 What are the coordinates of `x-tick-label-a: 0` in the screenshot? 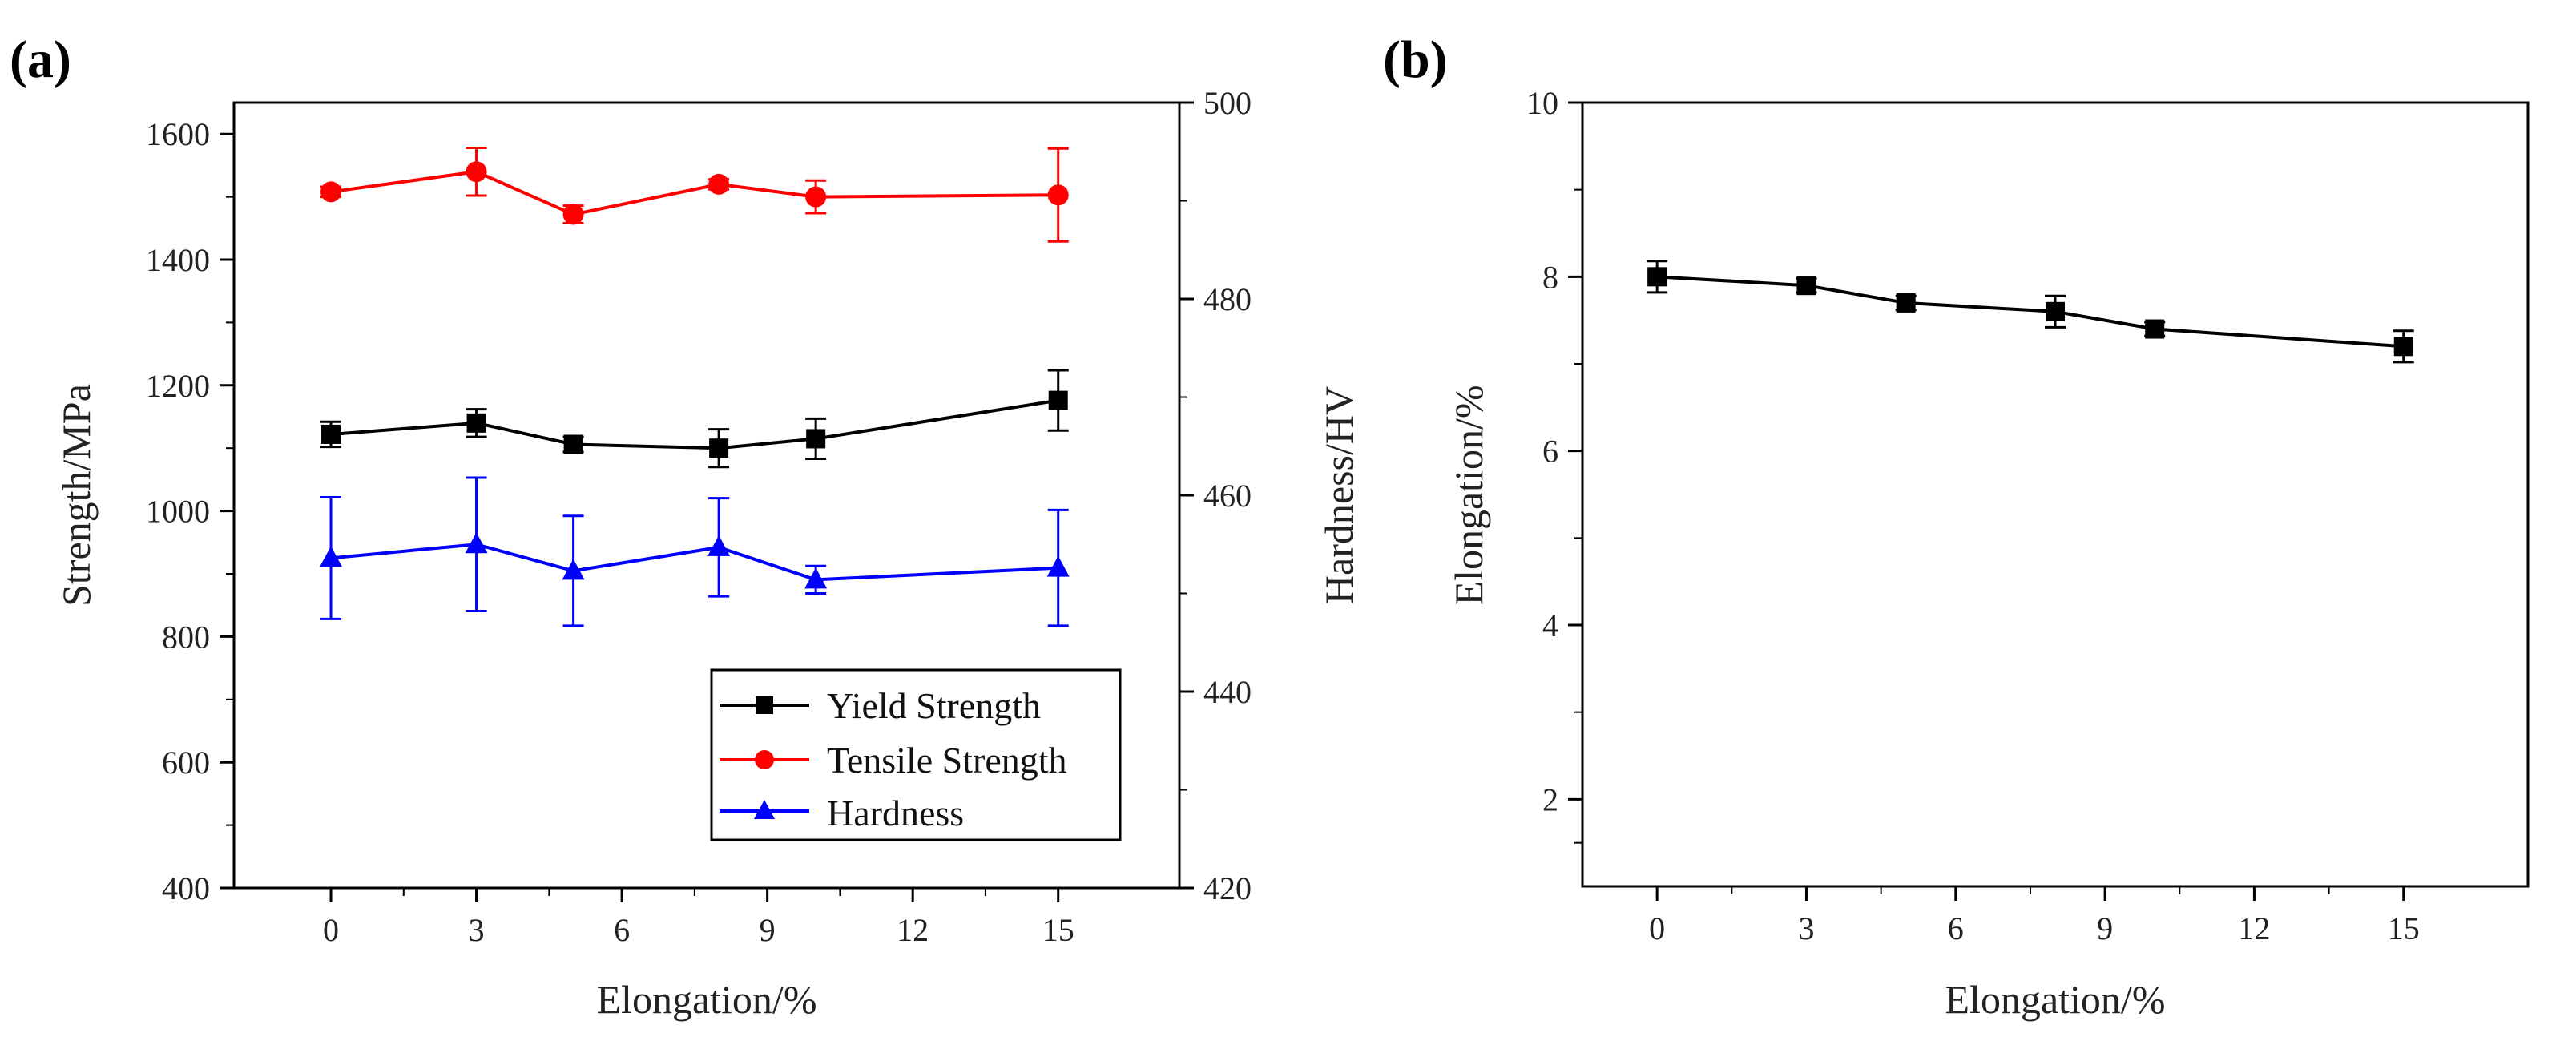 It's located at (331, 930).